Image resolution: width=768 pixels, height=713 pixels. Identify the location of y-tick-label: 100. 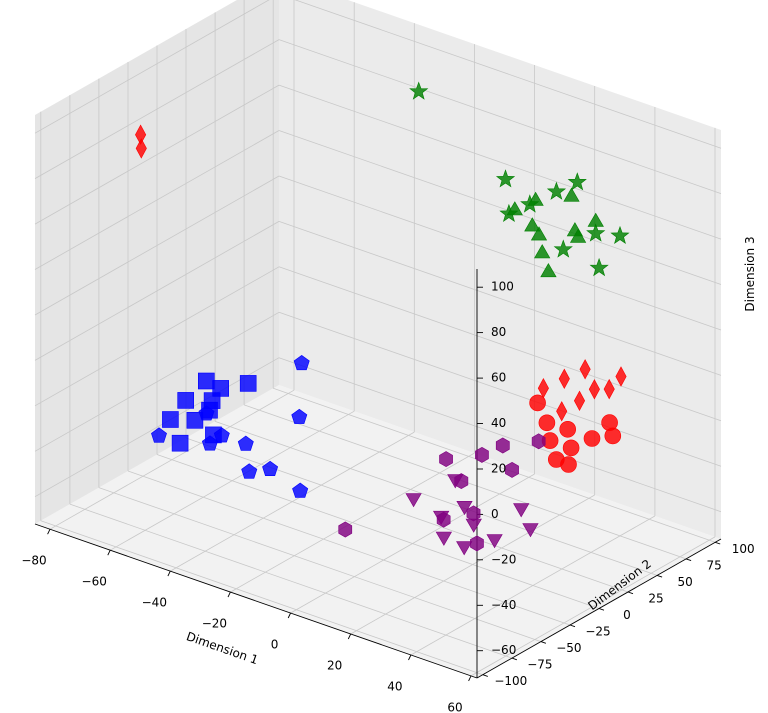
(743, 549).